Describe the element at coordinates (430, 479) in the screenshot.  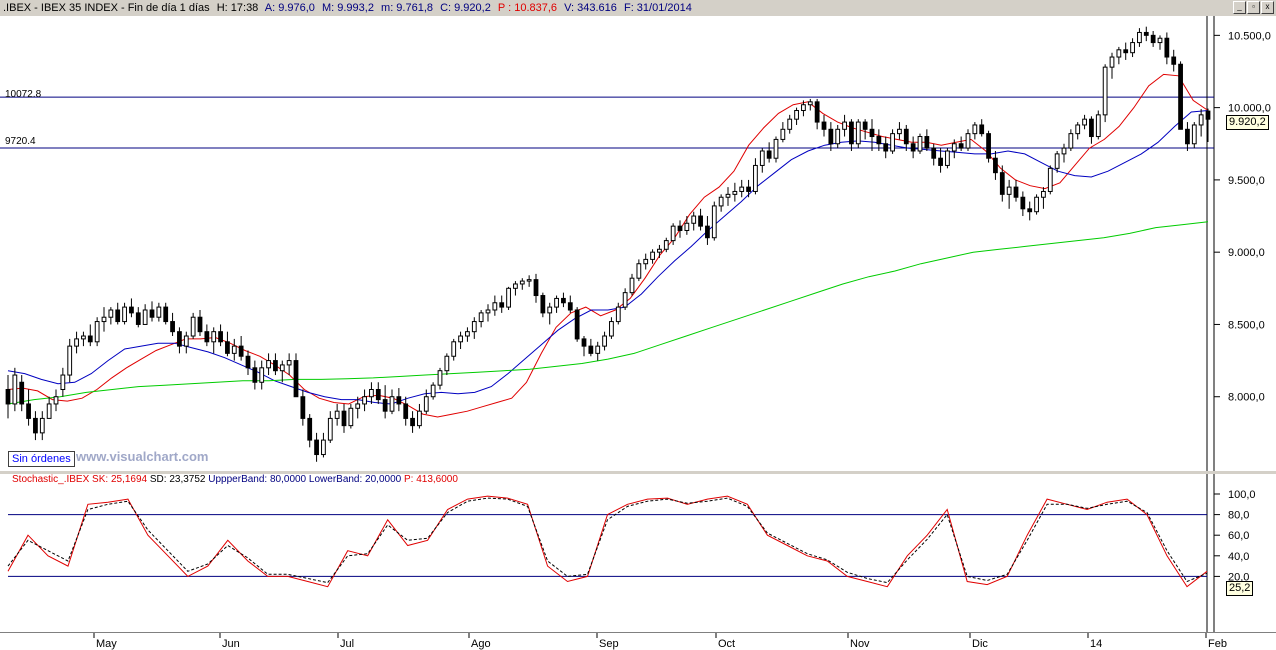
I see `stoch-p: P: 413,6000` at that location.